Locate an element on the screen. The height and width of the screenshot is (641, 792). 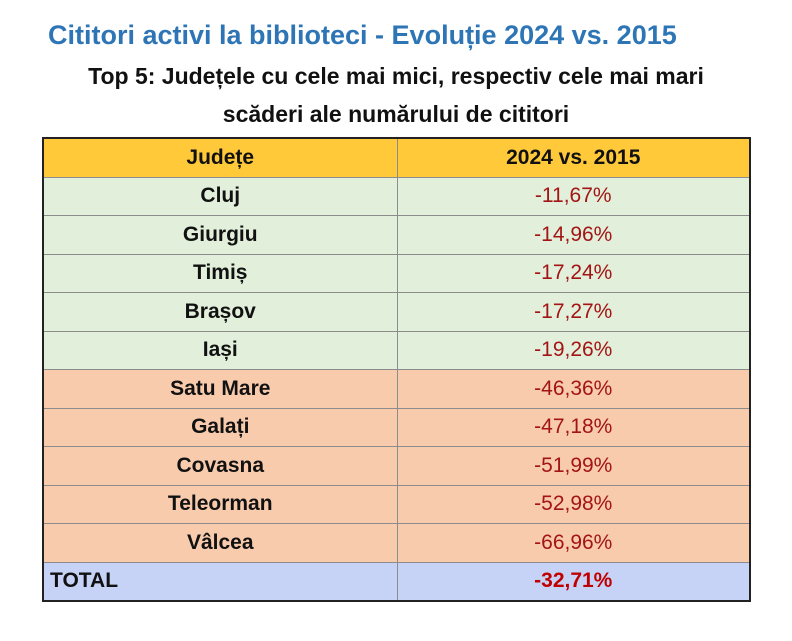
county-cell: Satu Mare is located at coordinates (220, 389).